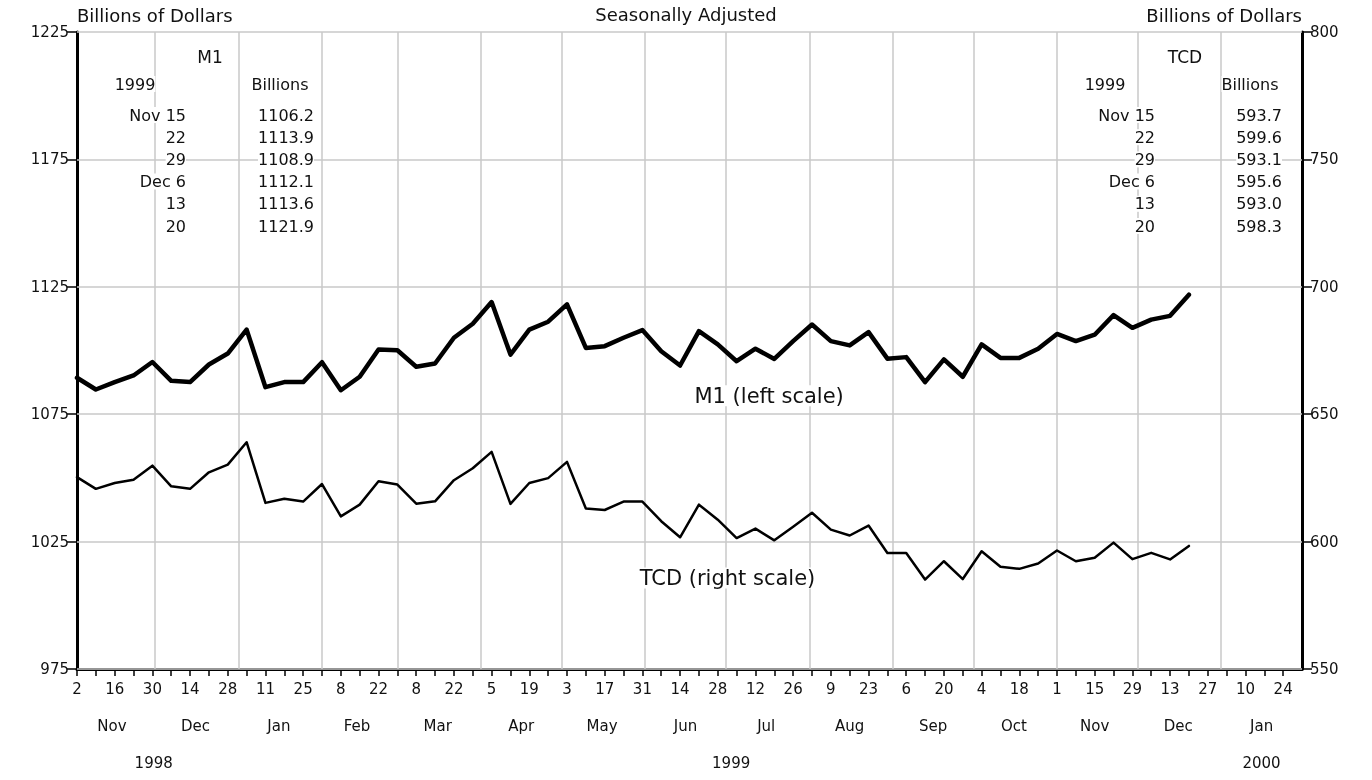 This screenshot has height=780, width=1372. What do you see at coordinates (286, 204) in the screenshot?
I see `annotation: 1113.6` at bounding box center [286, 204].